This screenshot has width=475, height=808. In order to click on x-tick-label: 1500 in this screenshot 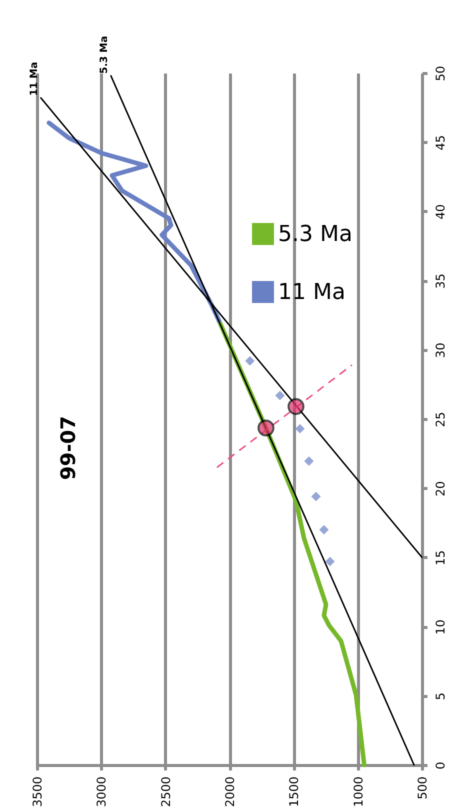, I will do `click(294, 792)`.